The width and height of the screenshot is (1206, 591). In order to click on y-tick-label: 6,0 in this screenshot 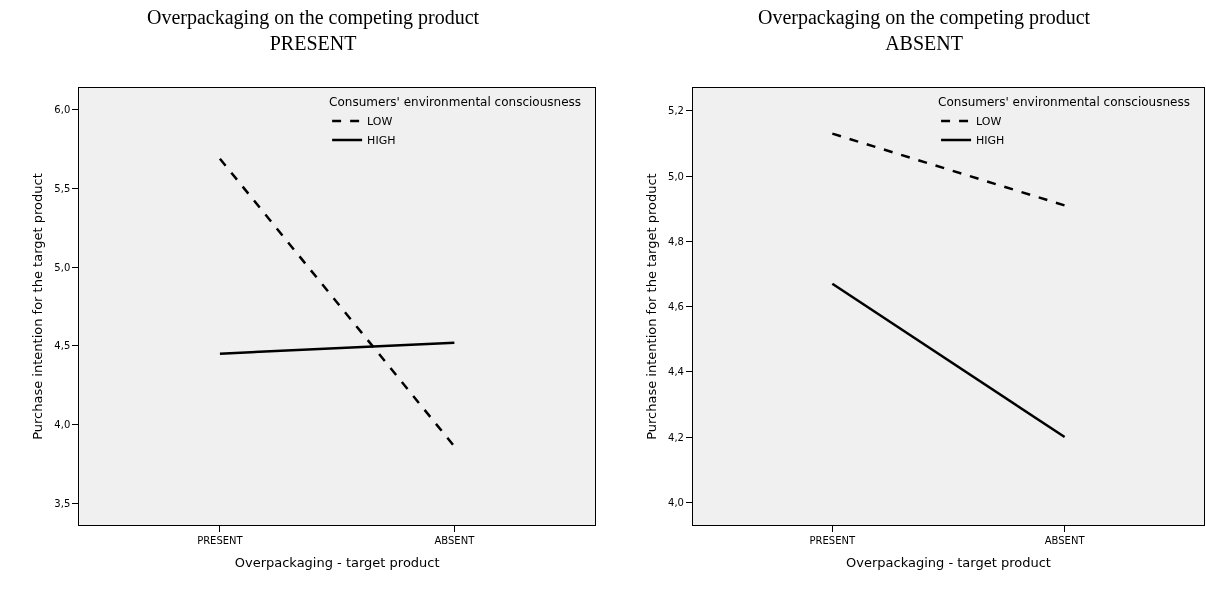, I will do `click(62, 110)`.